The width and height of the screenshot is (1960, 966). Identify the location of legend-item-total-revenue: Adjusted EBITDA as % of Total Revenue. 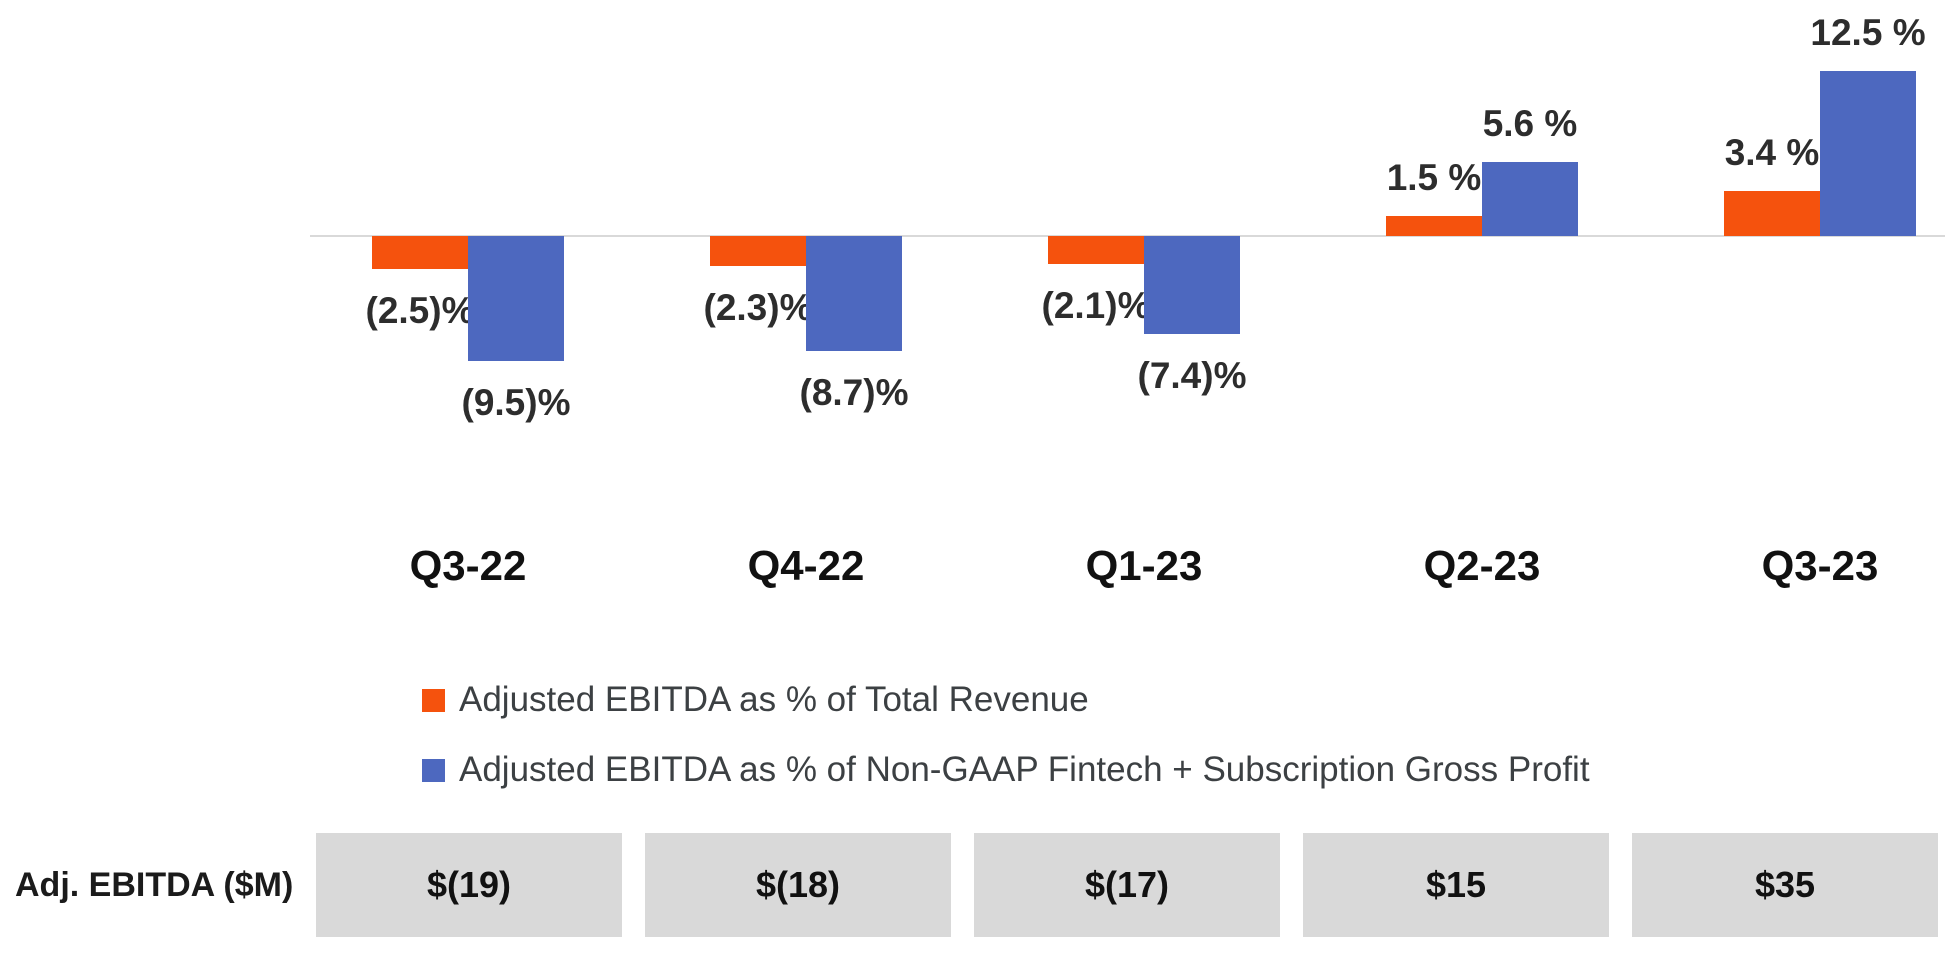
(755, 700).